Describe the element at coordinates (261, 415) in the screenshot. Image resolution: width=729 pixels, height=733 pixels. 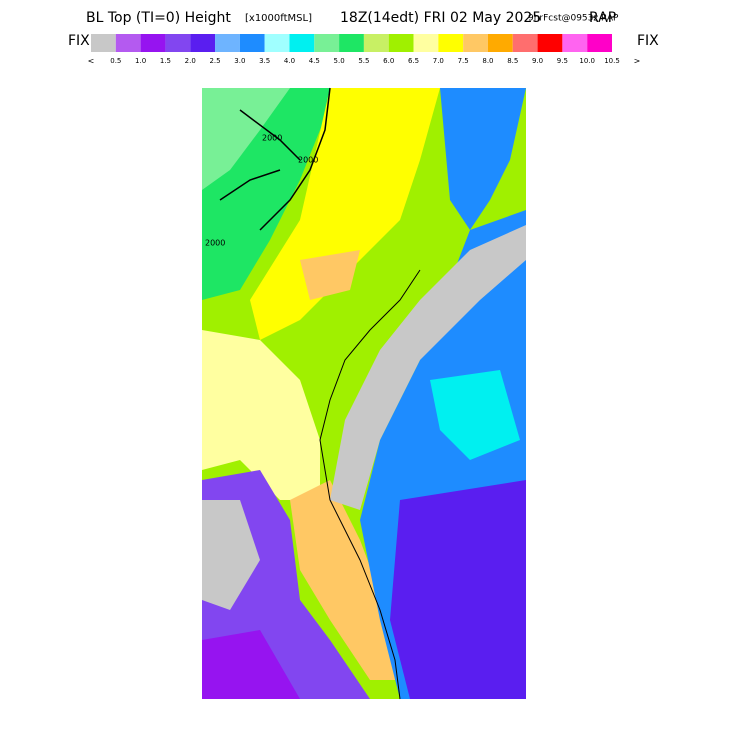
I see `pale-yellow-region` at that location.